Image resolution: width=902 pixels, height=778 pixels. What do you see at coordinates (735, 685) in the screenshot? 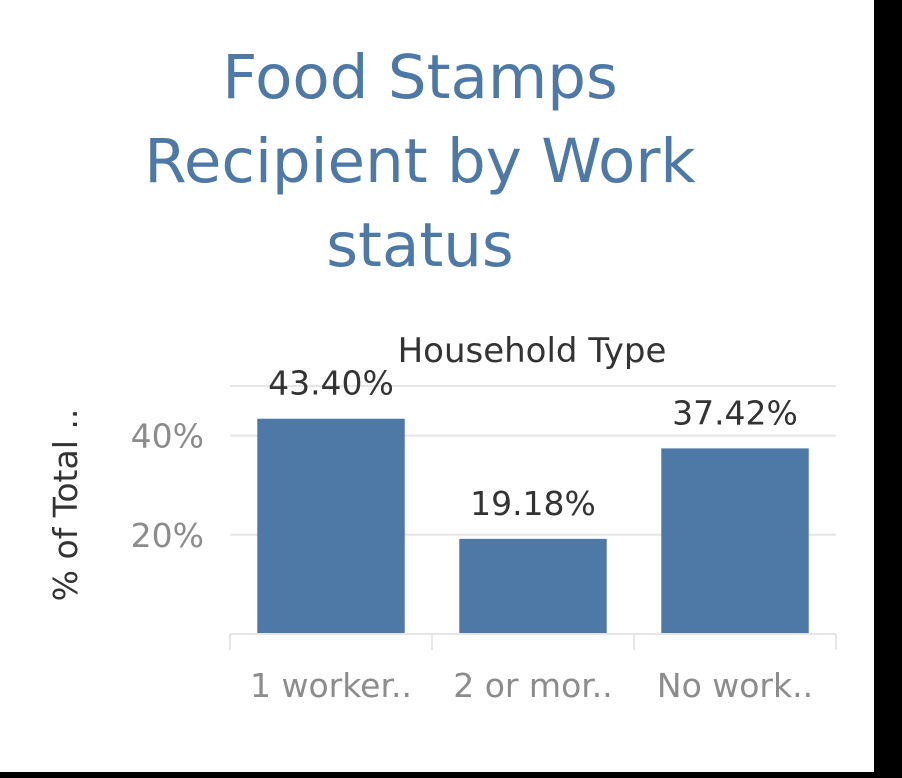
I see `x-tick-label: No work..` at bounding box center [735, 685].